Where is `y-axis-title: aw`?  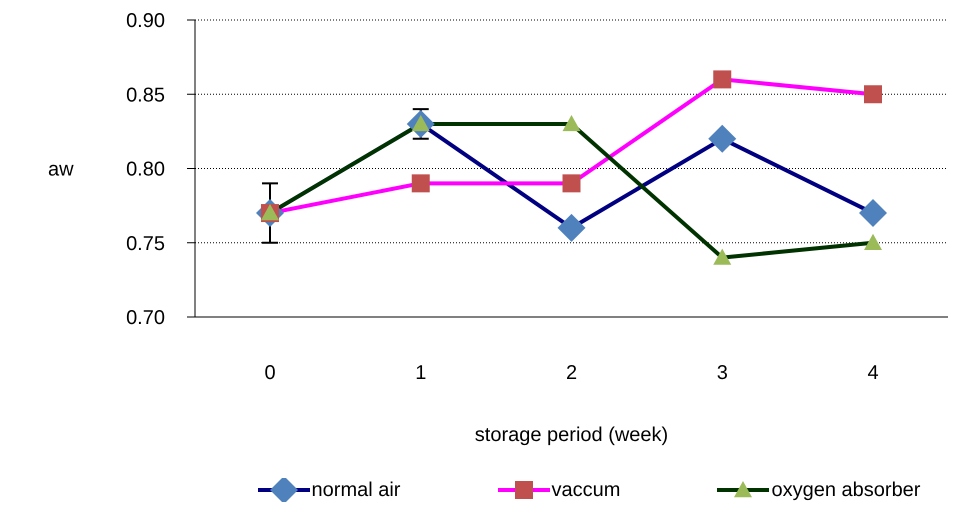
y-axis-title: aw is located at coordinates (61, 169).